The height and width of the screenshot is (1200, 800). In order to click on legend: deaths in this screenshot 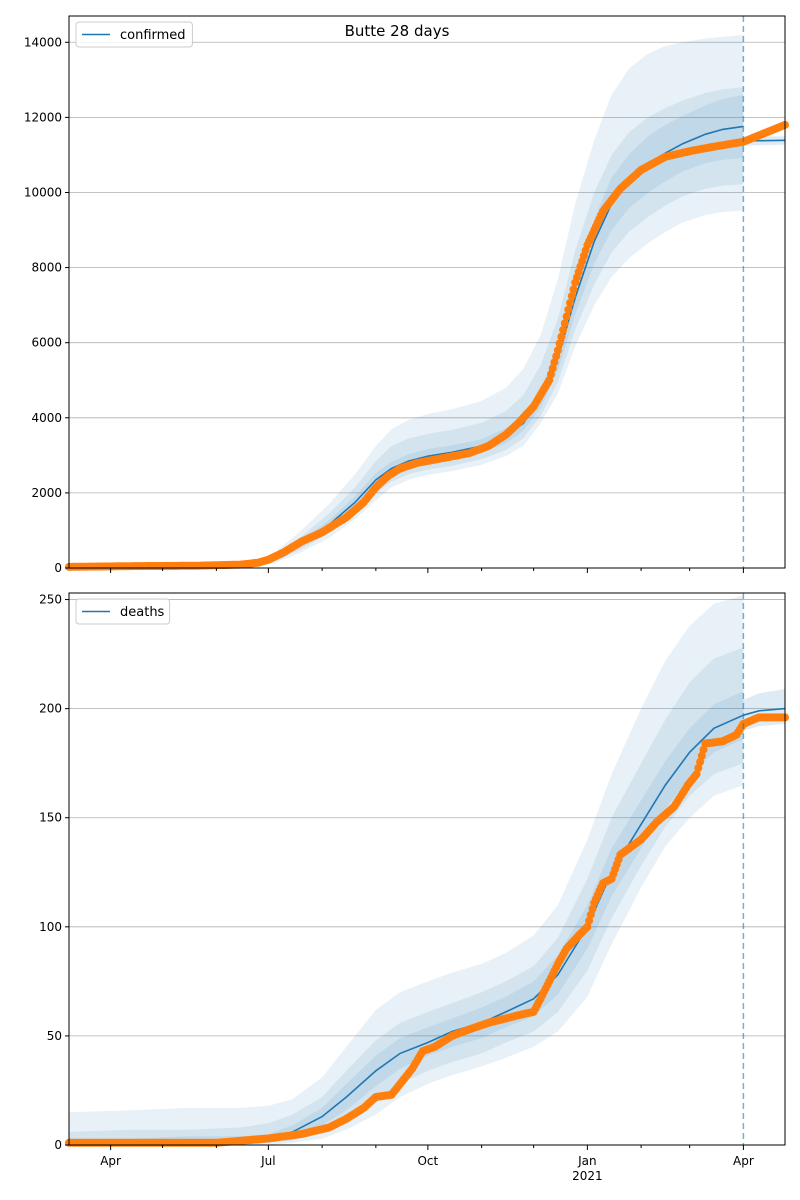, I will do `click(123, 611)`.